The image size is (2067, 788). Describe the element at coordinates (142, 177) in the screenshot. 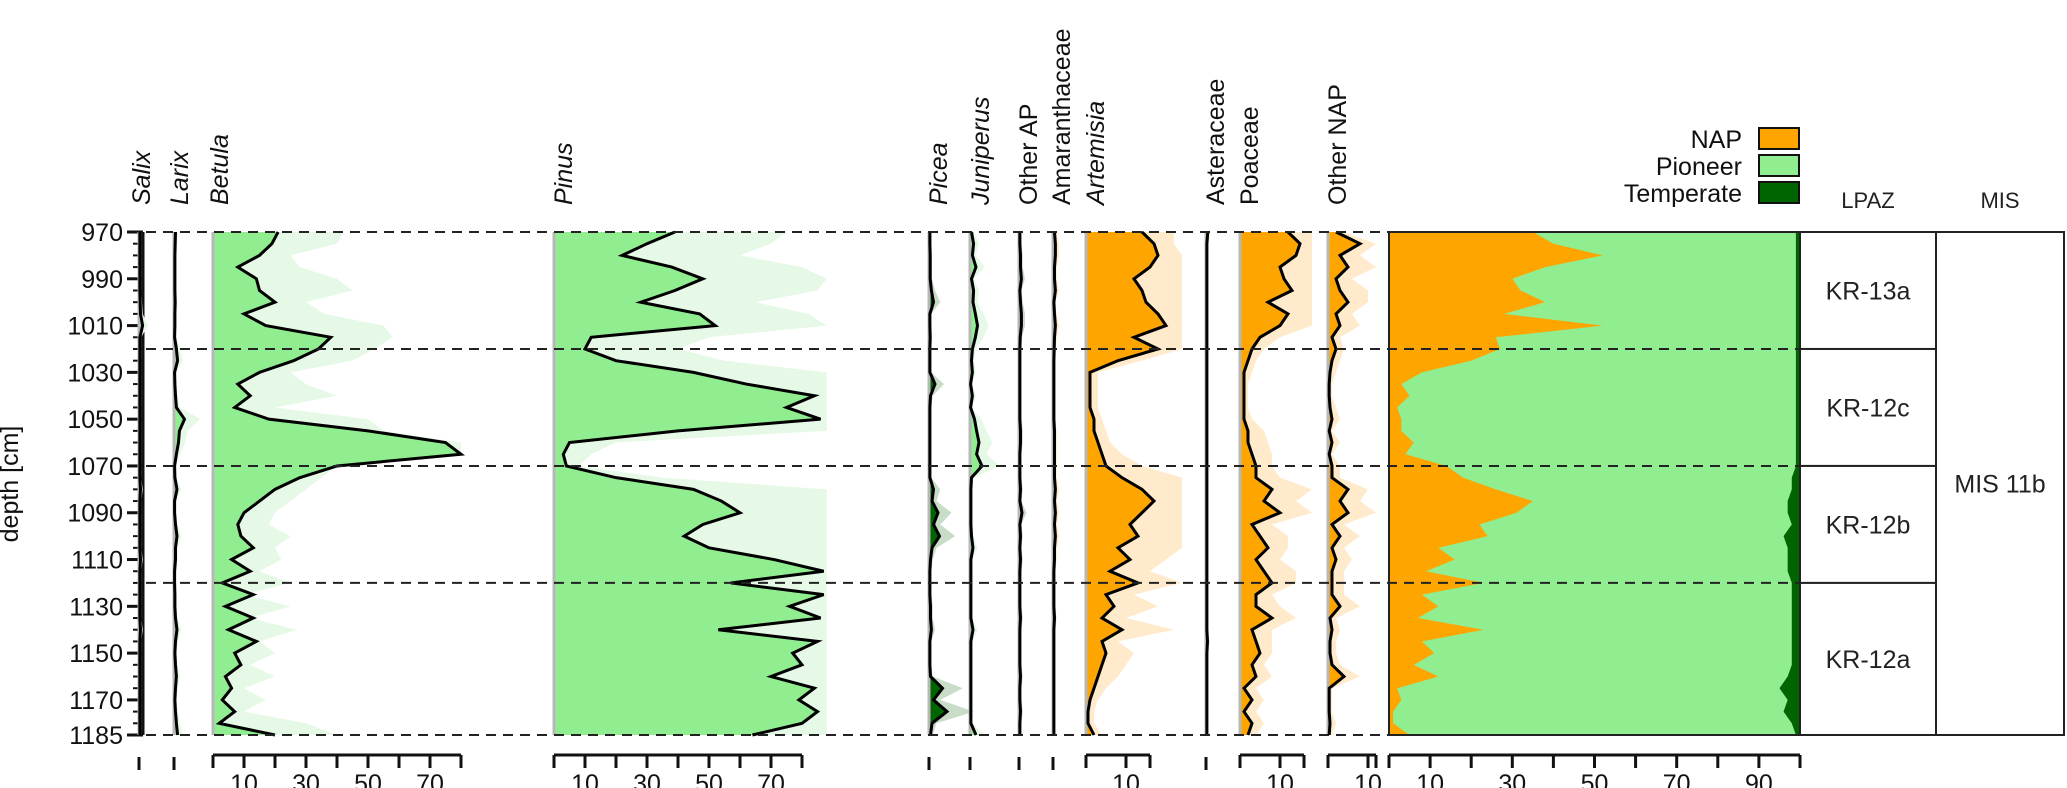

I see `taxon-label: Salix` at that location.